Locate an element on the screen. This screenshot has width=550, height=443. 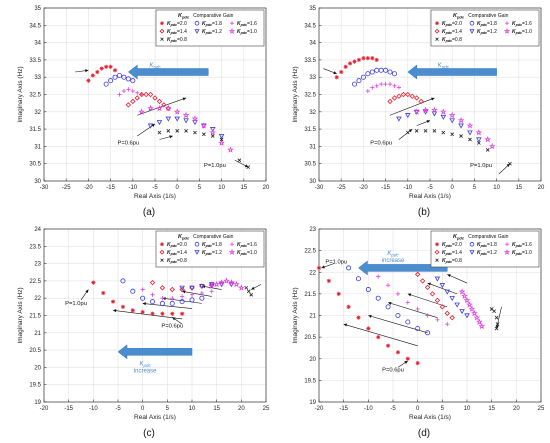
annotation-1: P=0.6pu is located at coordinates (393, 371).